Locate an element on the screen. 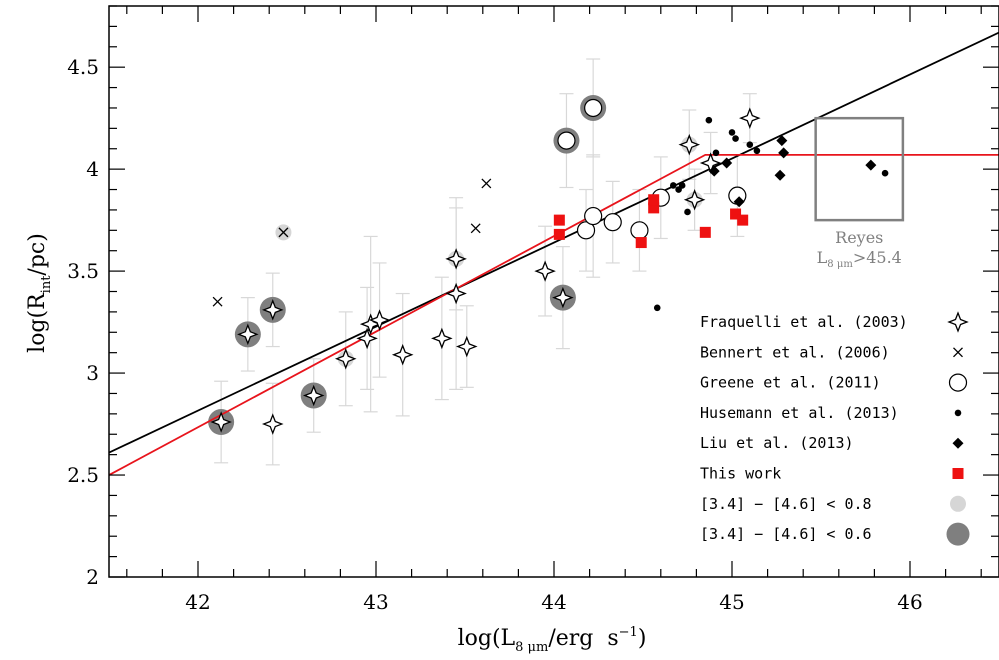 This screenshot has height=660, width=999. legend-marker-diamond is located at coordinates (958, 443).